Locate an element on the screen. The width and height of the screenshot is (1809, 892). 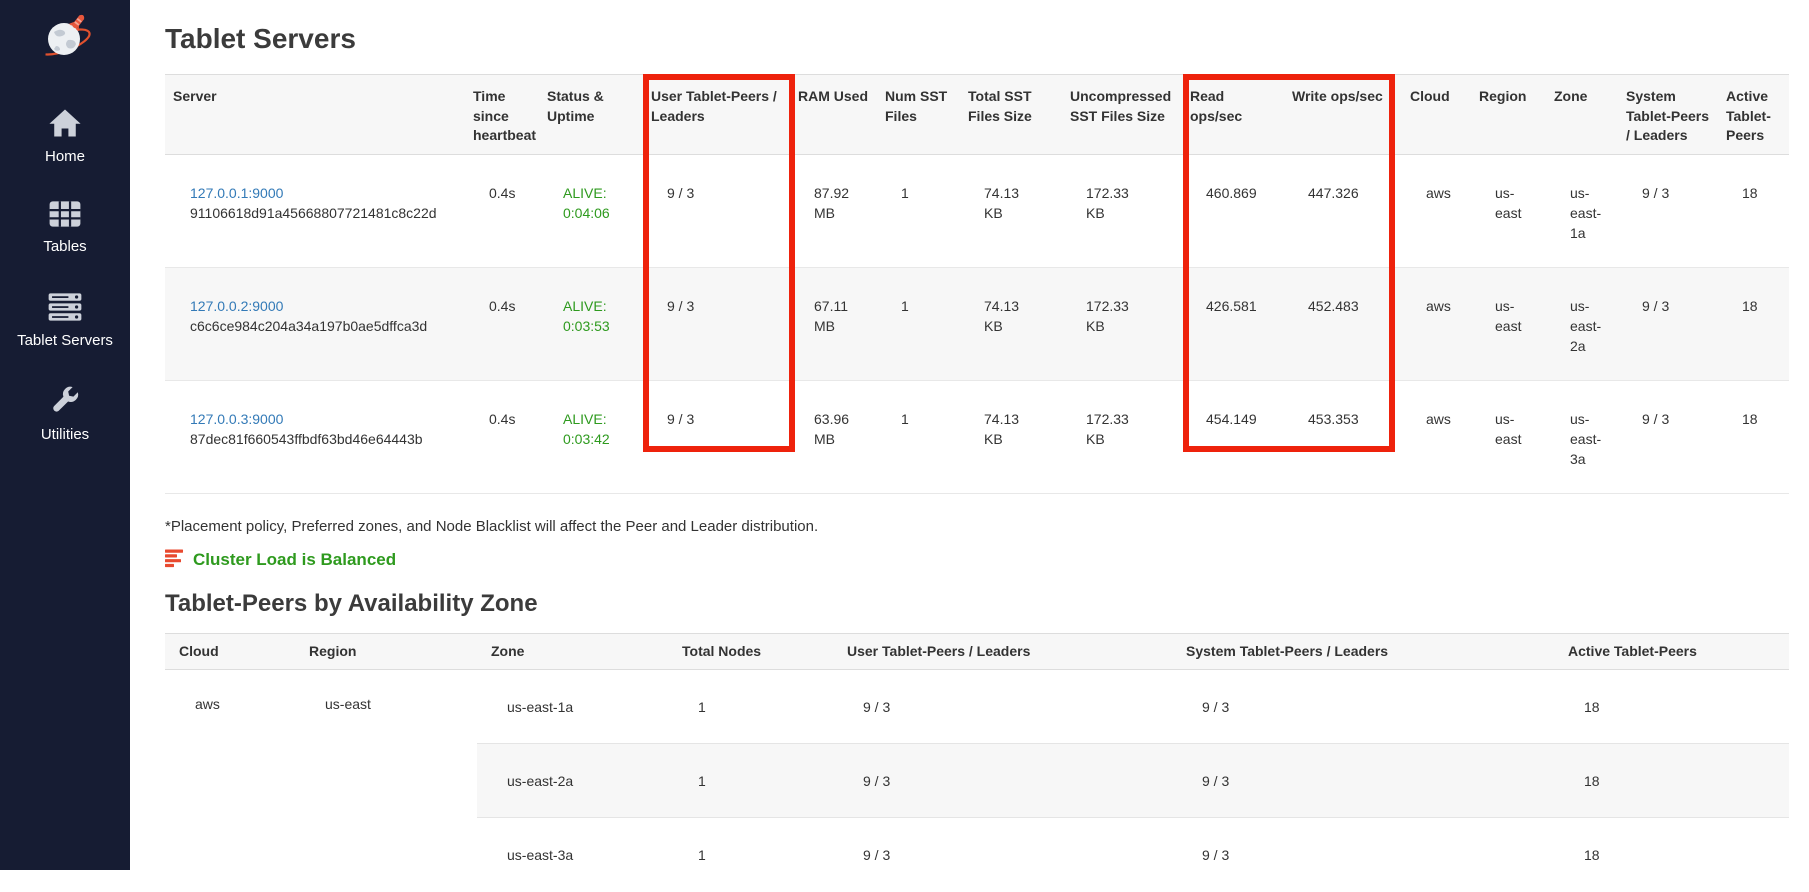
write-ops-cell: 447.326 is located at coordinates (1333, 192).